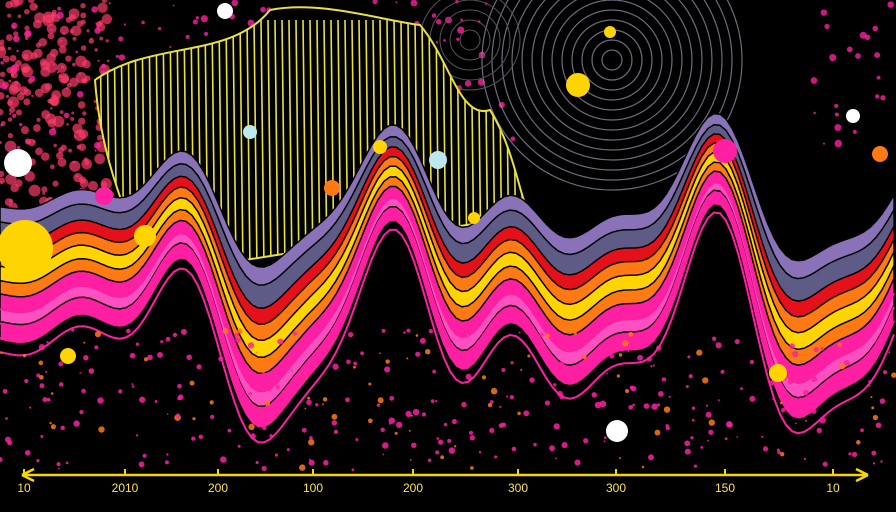 The image size is (896, 512). I want to click on axis-tick-label: 100, so click(313, 488).